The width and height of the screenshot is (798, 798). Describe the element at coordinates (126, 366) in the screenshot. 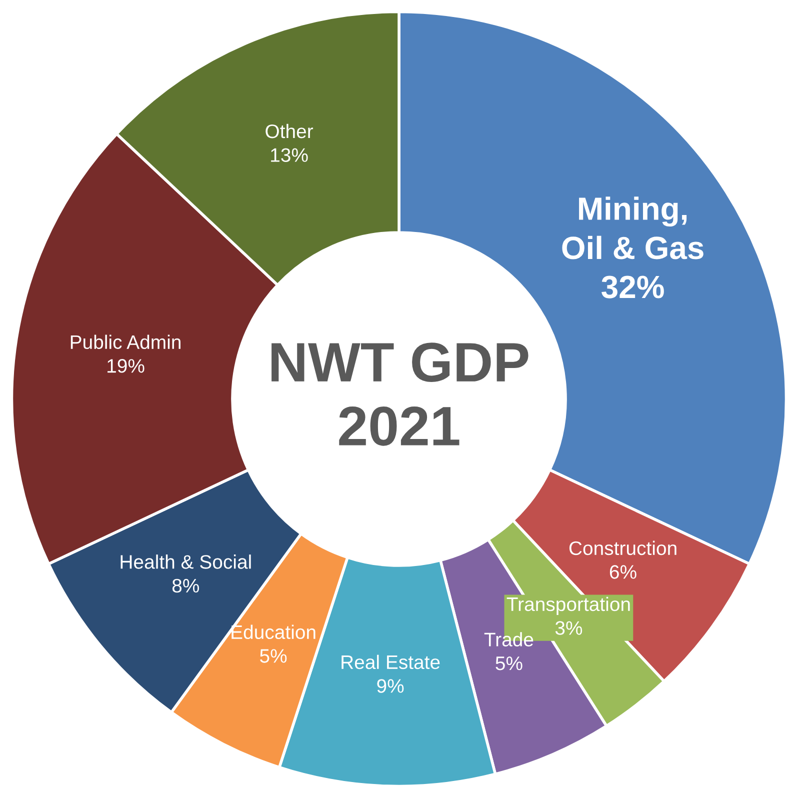

I see `data-label: 19%` at that location.